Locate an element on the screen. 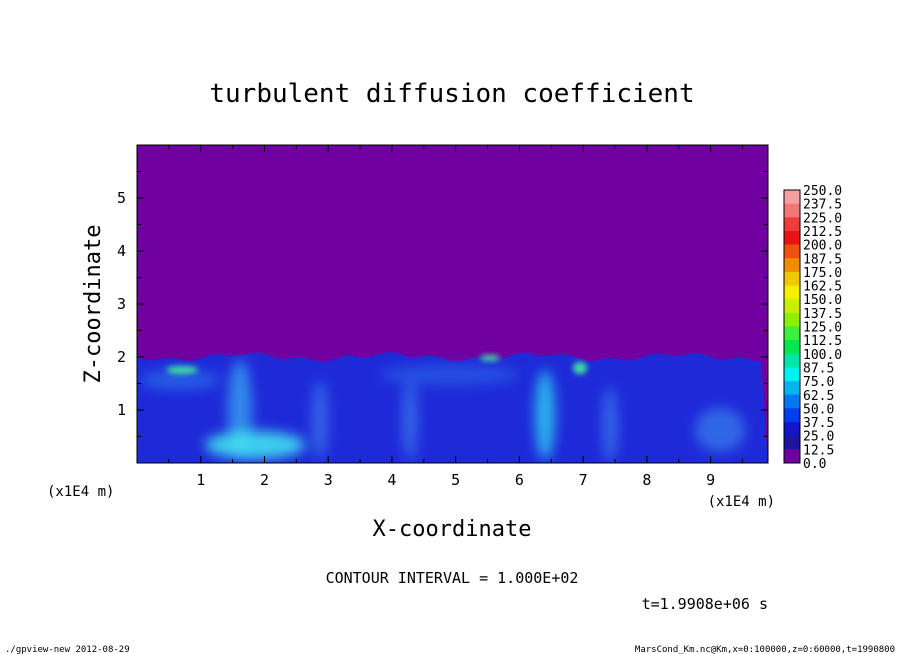  colorbar-label: 137.5 is located at coordinates (822, 314).